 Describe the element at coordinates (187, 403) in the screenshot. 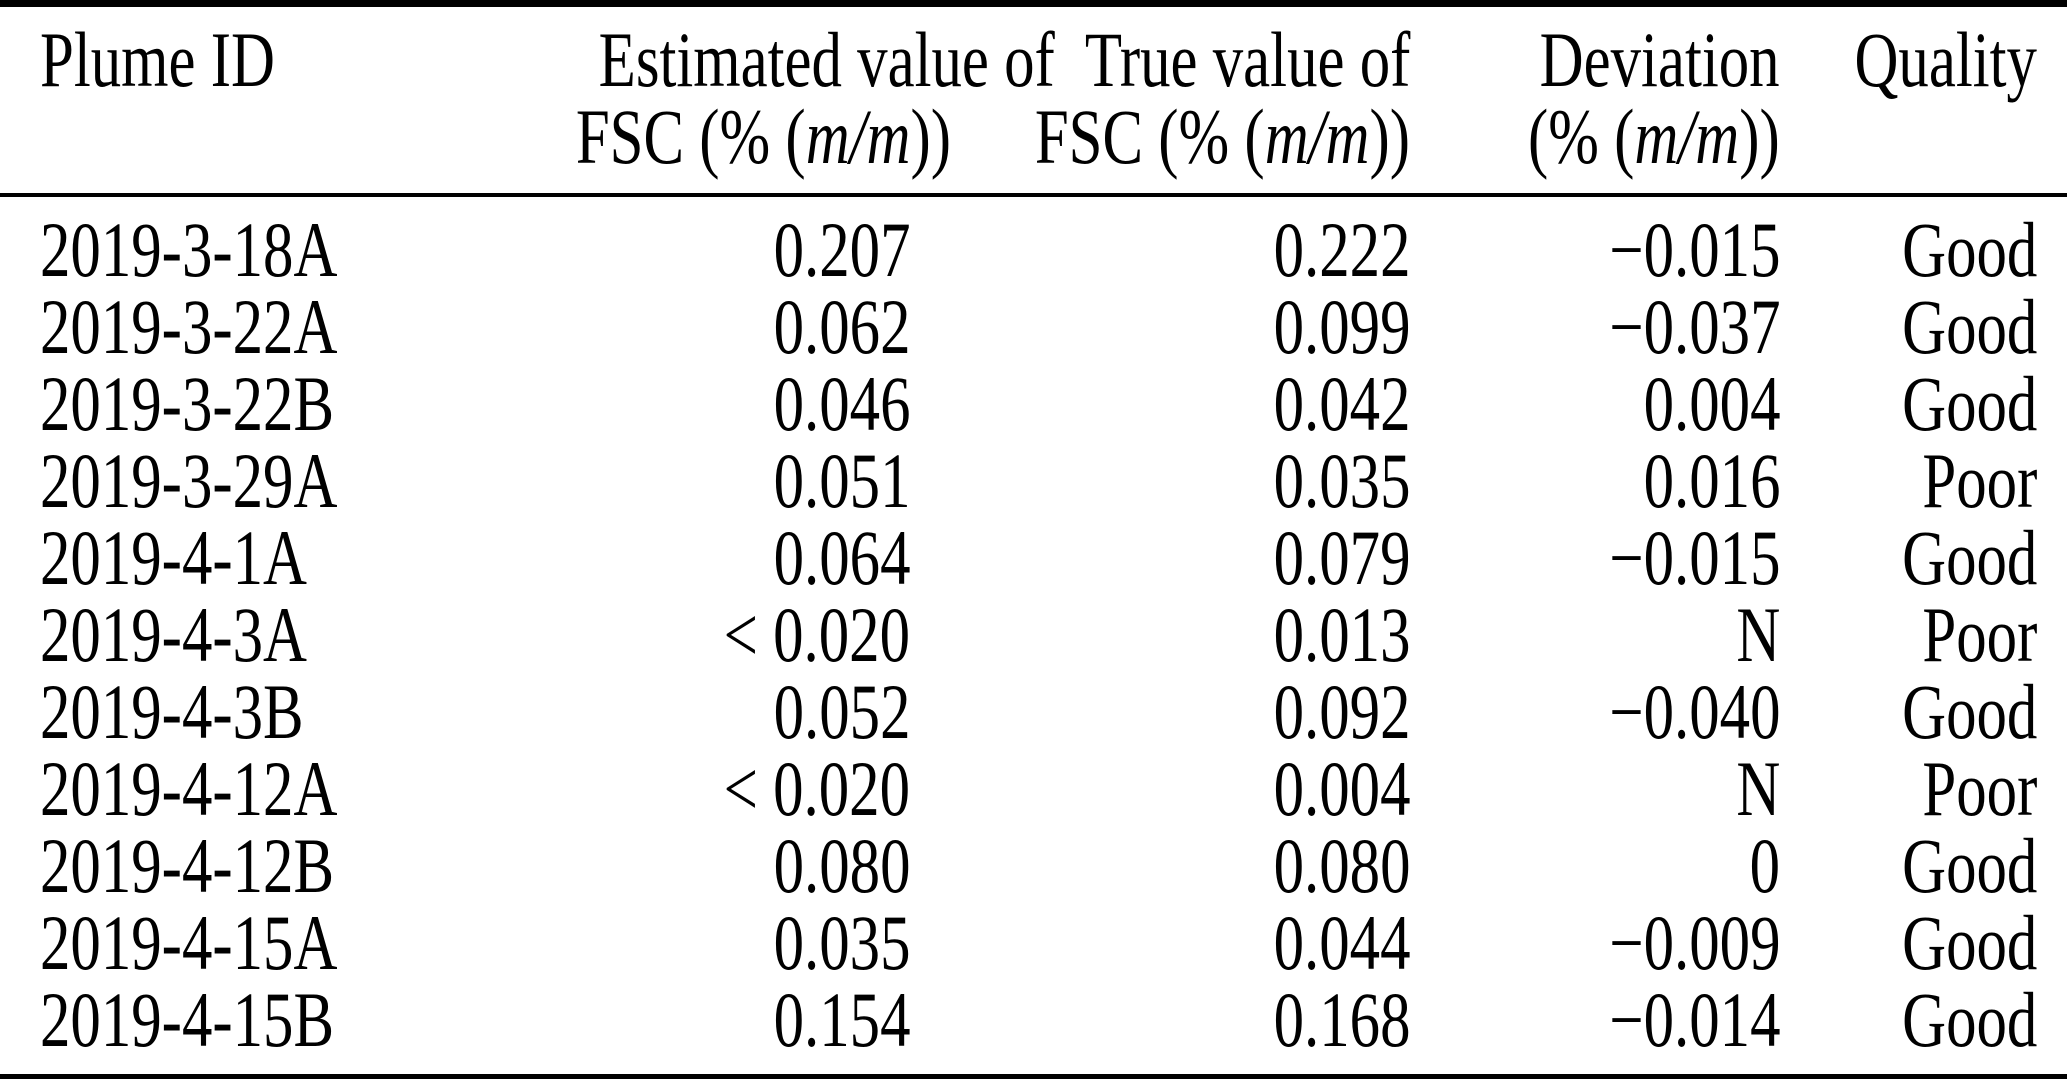

I see `cell-text: 2019-3-22B` at that location.